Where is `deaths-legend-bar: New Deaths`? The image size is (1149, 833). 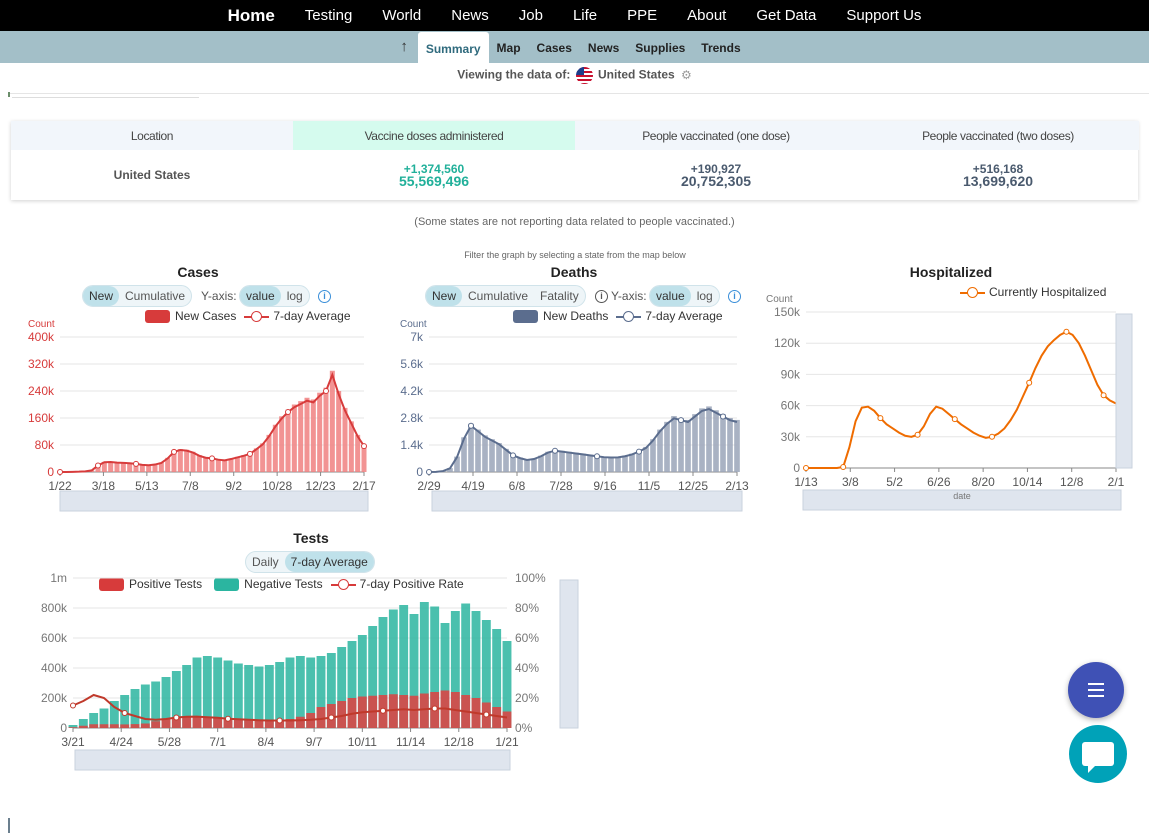
deaths-legend-bar: New Deaths is located at coordinates (576, 316).